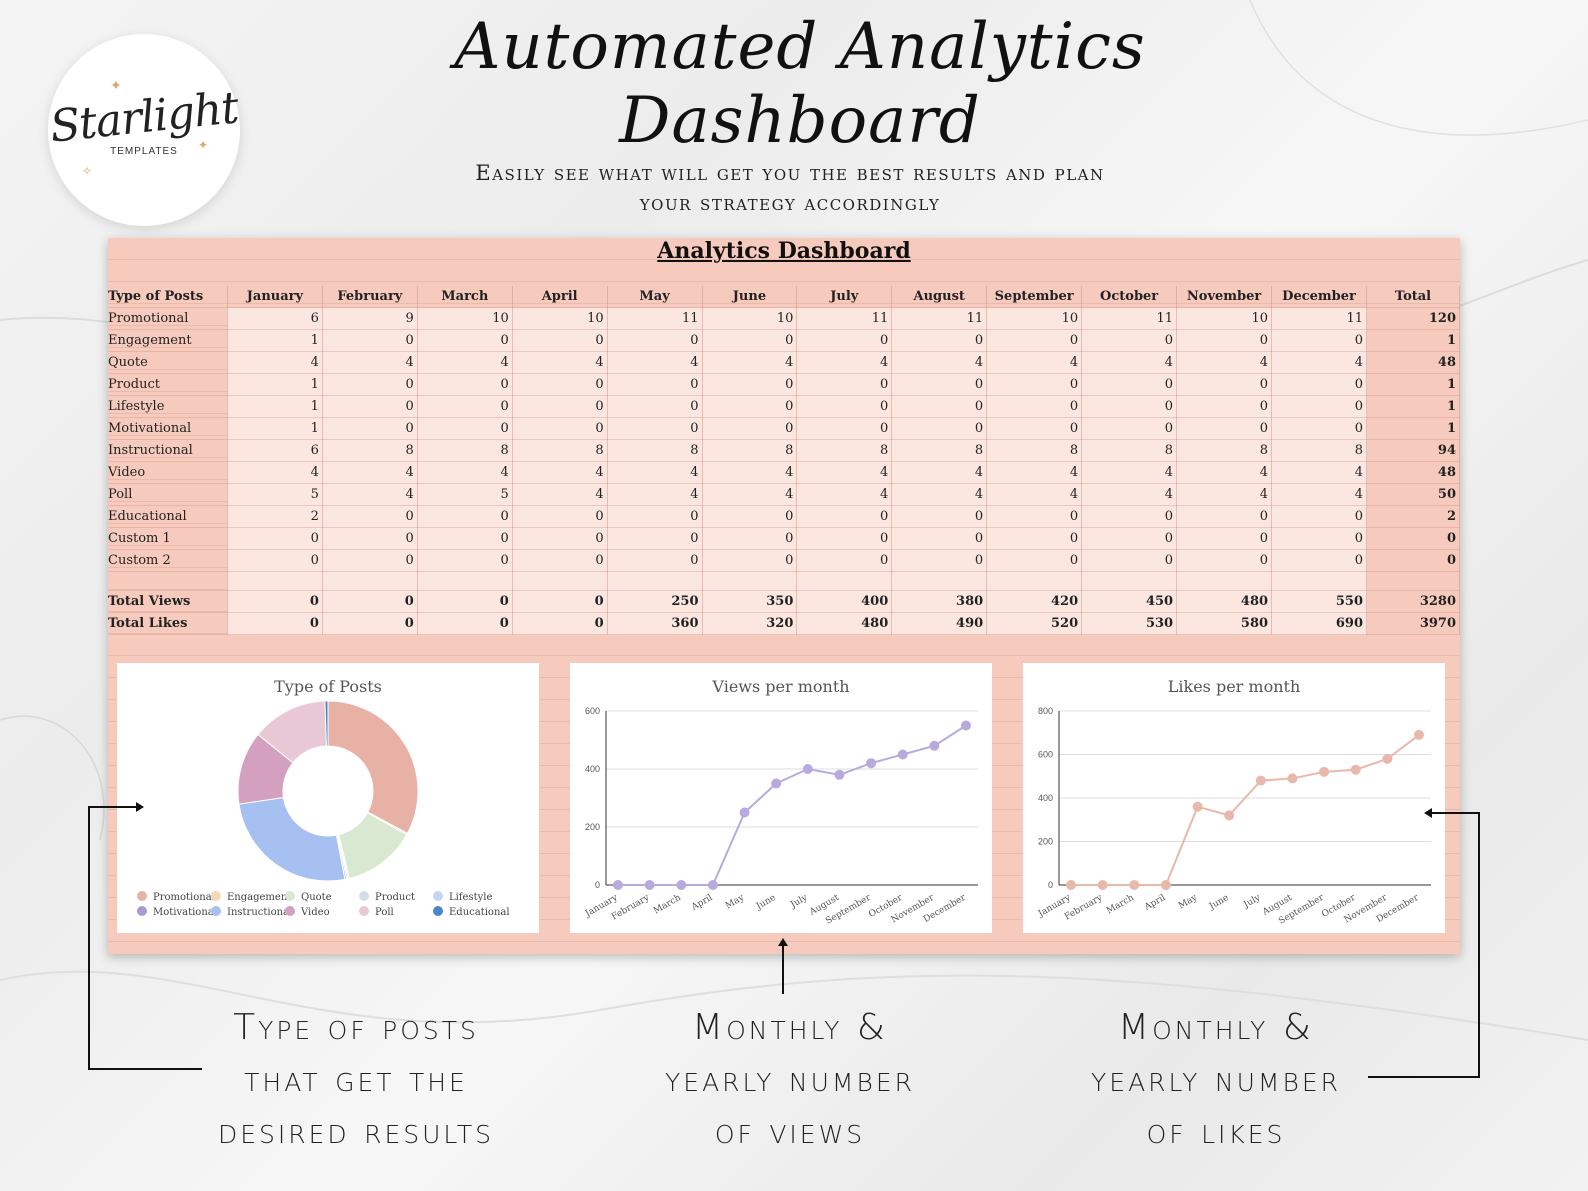 The height and width of the screenshot is (1191, 1588). Describe the element at coordinates (177, 912) in the screenshot. I see `legend-item: Motivational` at that location.